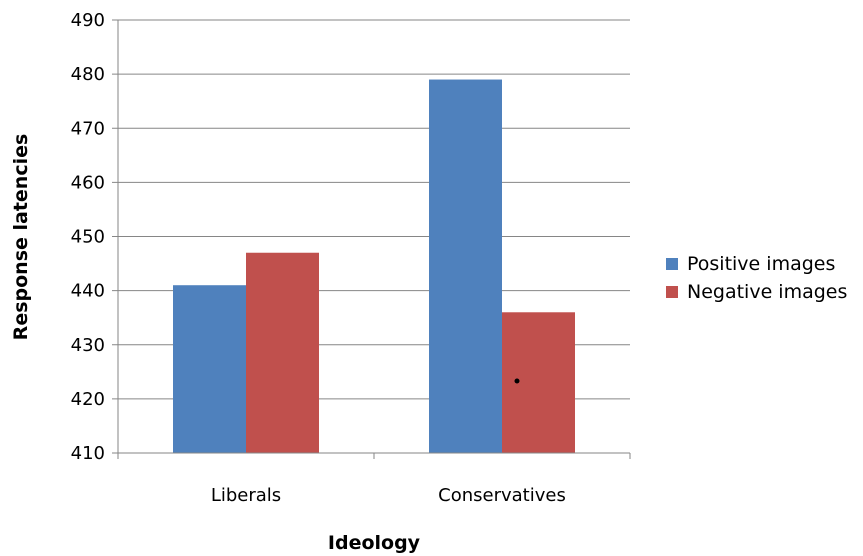  Describe the element at coordinates (756, 278) in the screenshot. I see `legend: Positive images Negative images` at that location.